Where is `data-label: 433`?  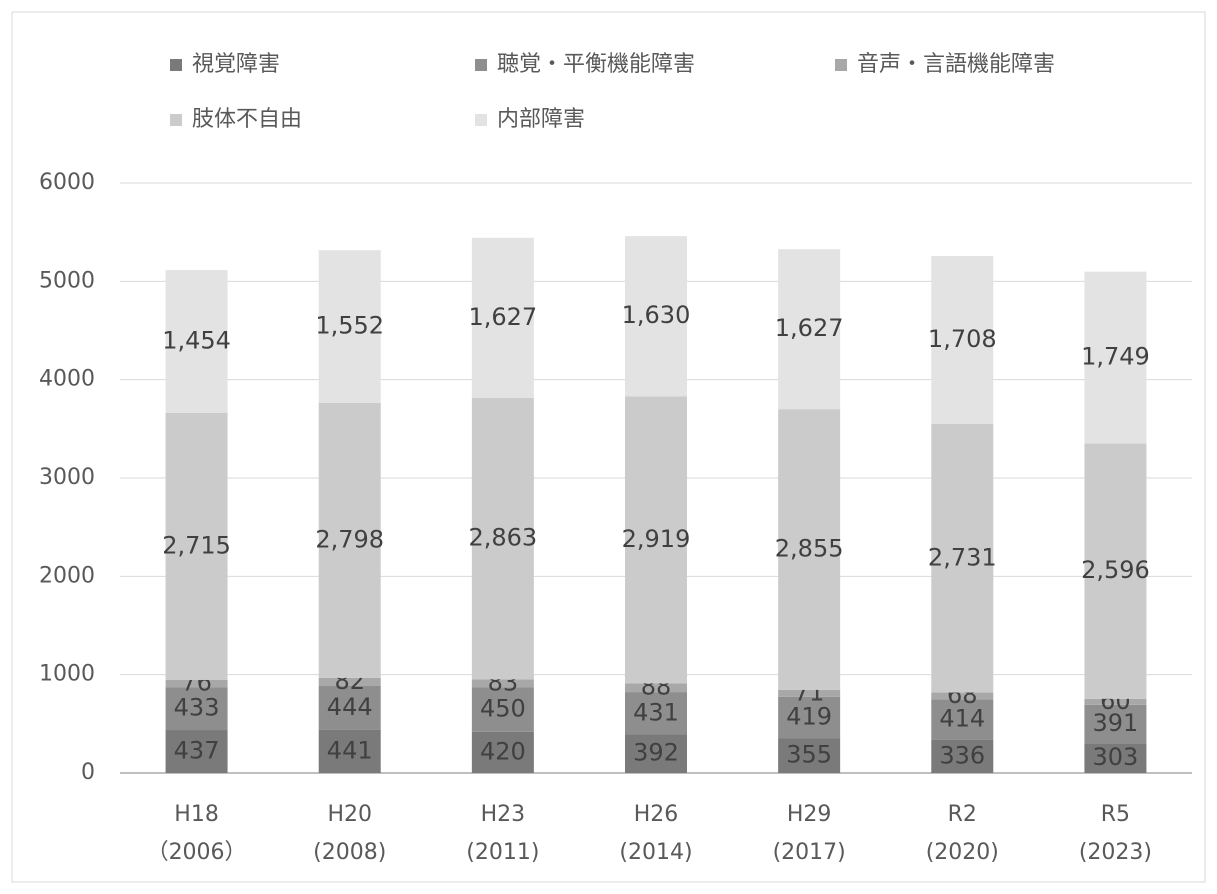 data-label: 433 is located at coordinates (197, 708).